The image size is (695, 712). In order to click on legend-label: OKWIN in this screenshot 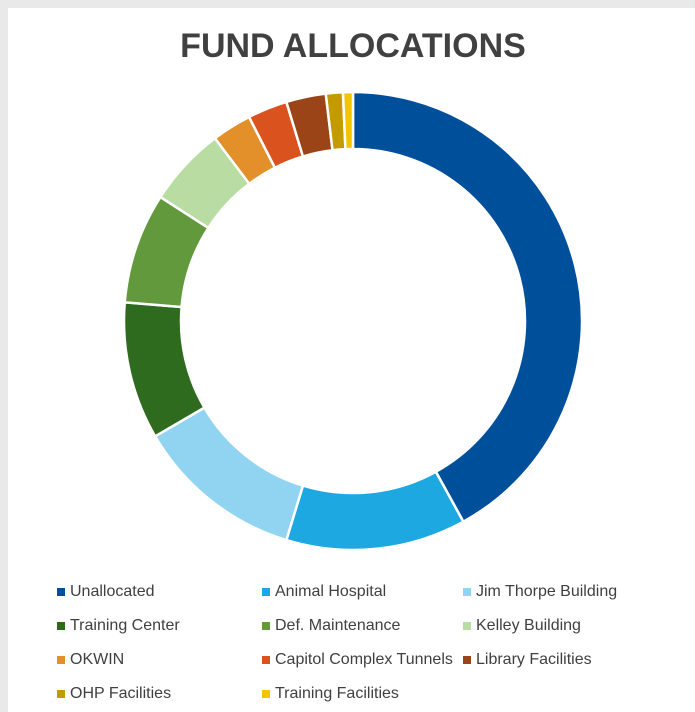, I will do `click(97, 659)`.